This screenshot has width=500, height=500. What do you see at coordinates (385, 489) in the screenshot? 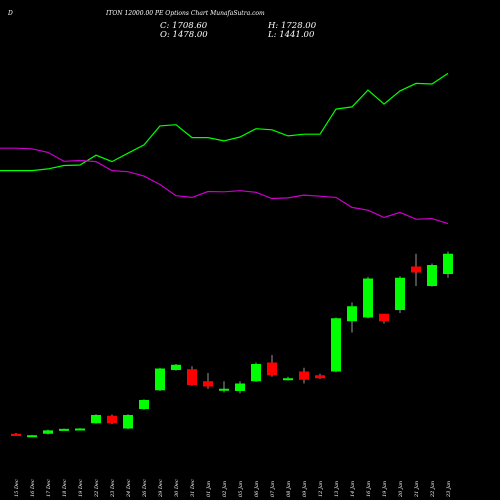
I see `x-tick-label: 19 Jan` at bounding box center [385, 489].